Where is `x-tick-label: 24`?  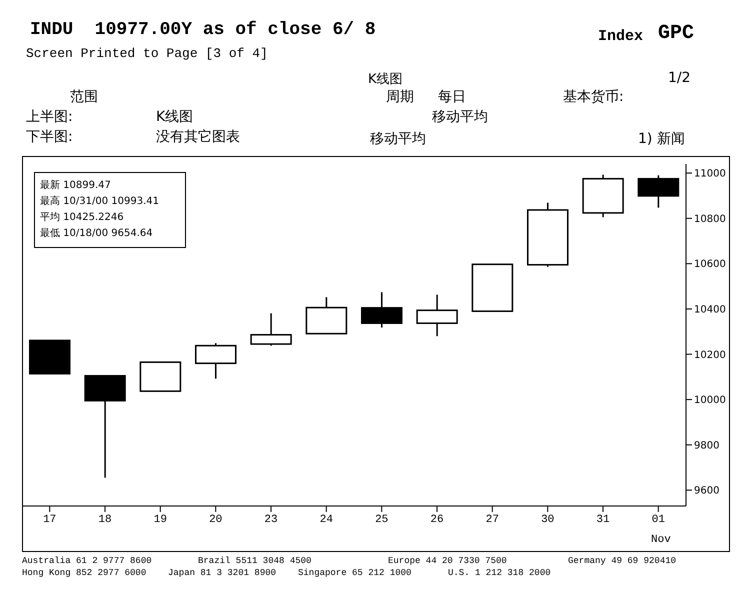 x-tick-label: 24 is located at coordinates (327, 520).